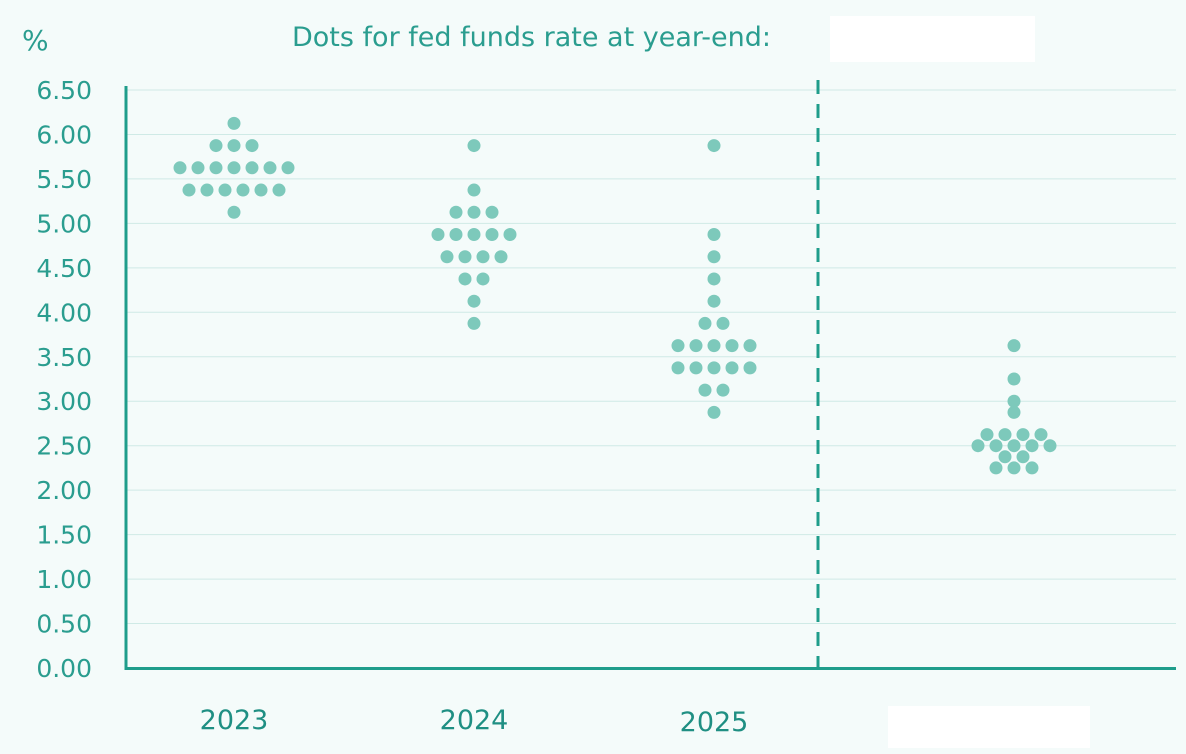 This screenshot has height=754, width=1186. I want to click on y-tick-label: 4.50, so click(64, 268).